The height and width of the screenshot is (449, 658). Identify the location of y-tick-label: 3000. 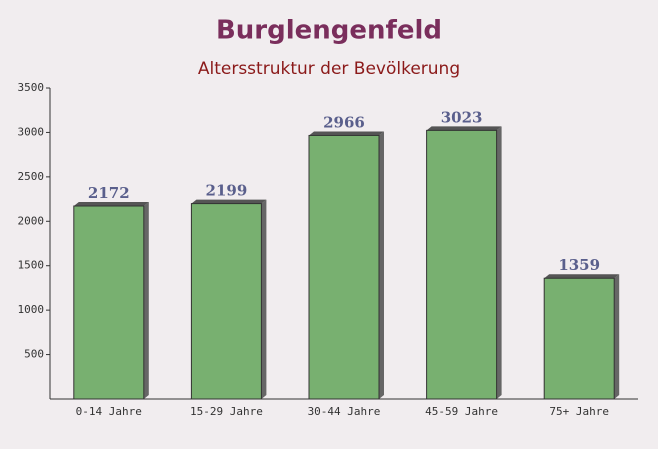
(31, 131).